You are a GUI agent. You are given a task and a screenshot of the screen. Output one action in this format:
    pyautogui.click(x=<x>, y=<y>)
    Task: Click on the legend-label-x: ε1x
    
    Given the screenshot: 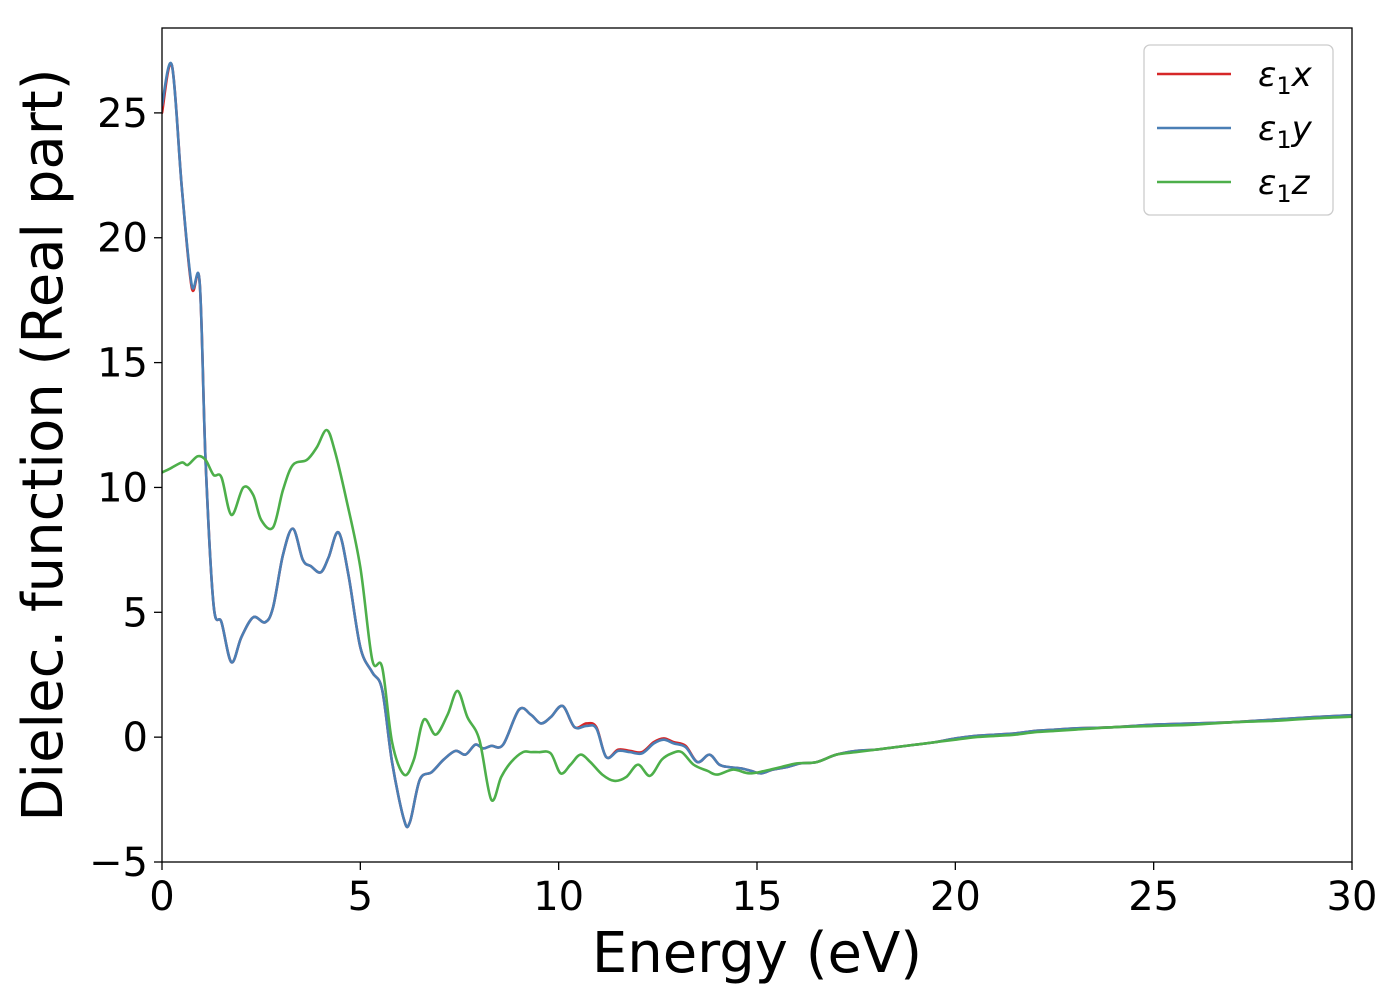 What is the action you would take?
    pyautogui.click(x=1285, y=77)
    